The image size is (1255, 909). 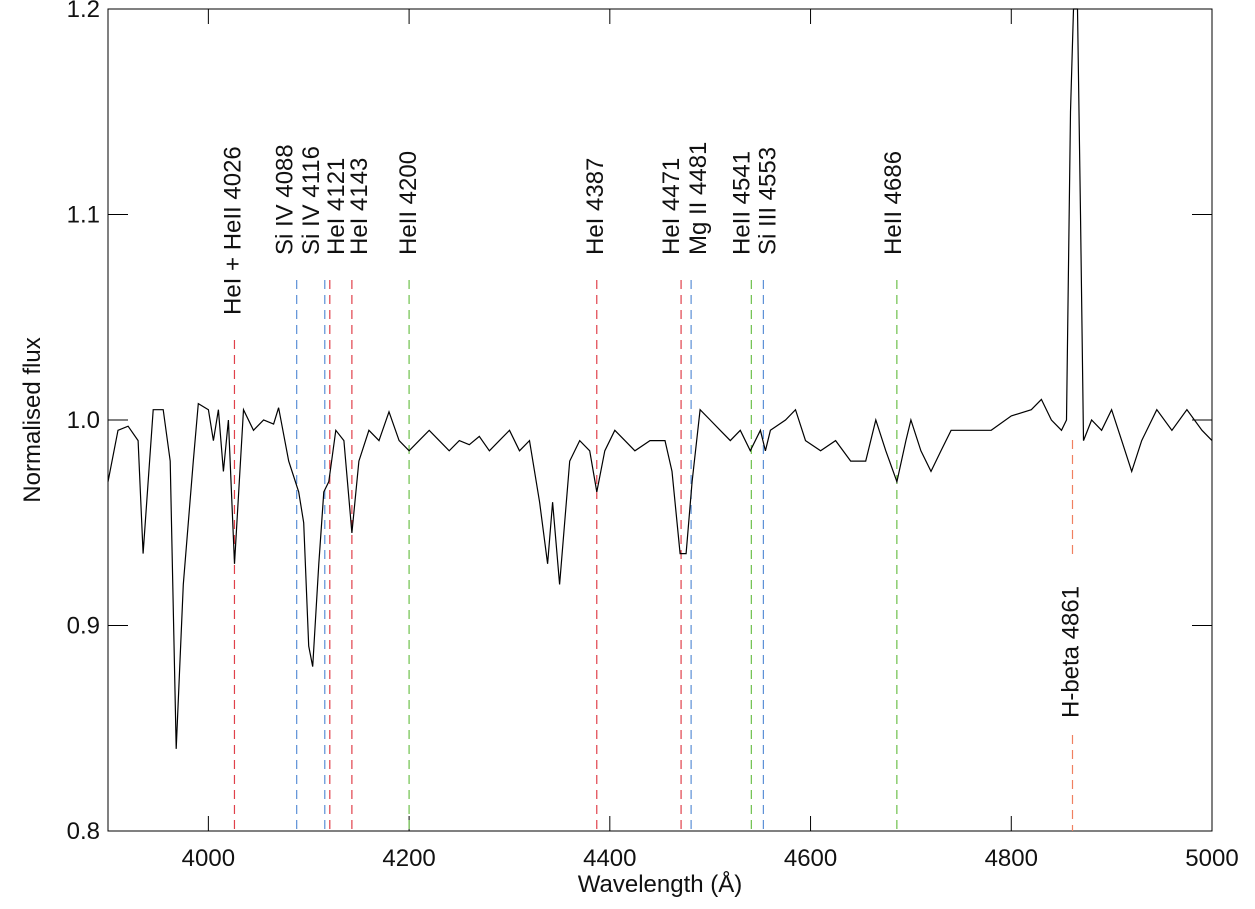 What do you see at coordinates (741, 203) in the screenshot?
I see `line-label: HeII 4541` at bounding box center [741, 203].